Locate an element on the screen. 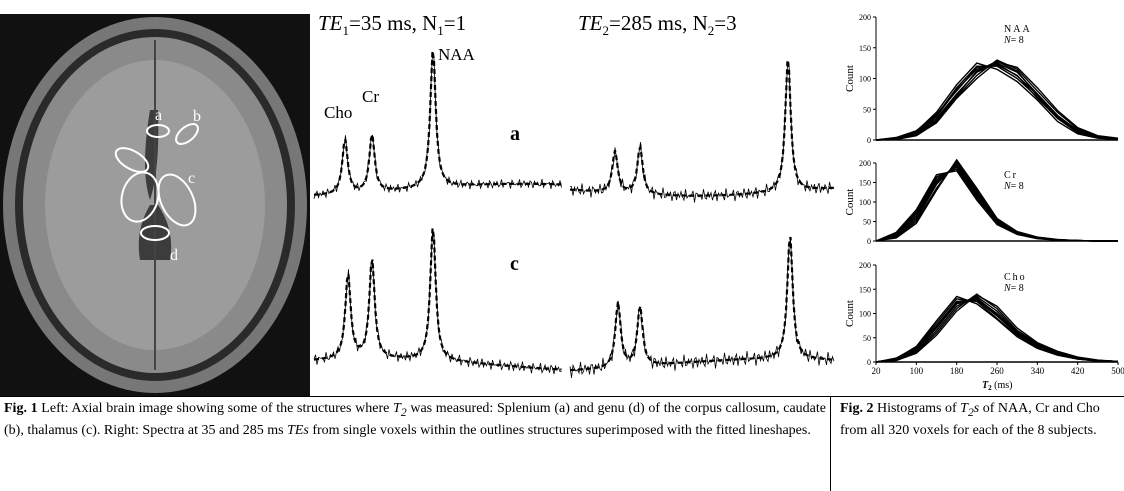  x-axis-label: T2 (ms) is located at coordinates (997, 386).